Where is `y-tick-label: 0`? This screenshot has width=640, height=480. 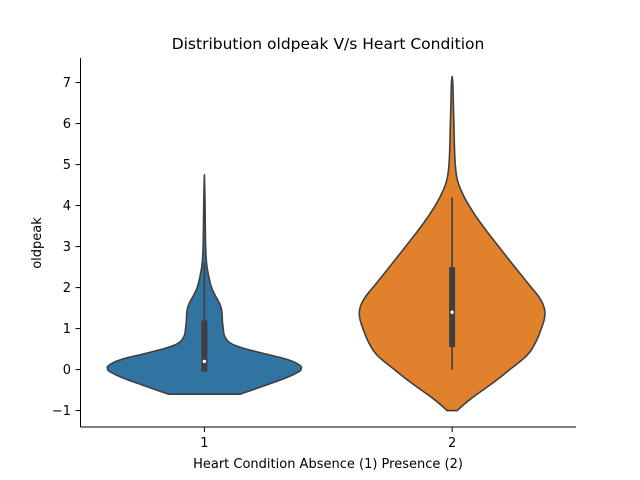 y-tick-label: 0 is located at coordinates (67, 370).